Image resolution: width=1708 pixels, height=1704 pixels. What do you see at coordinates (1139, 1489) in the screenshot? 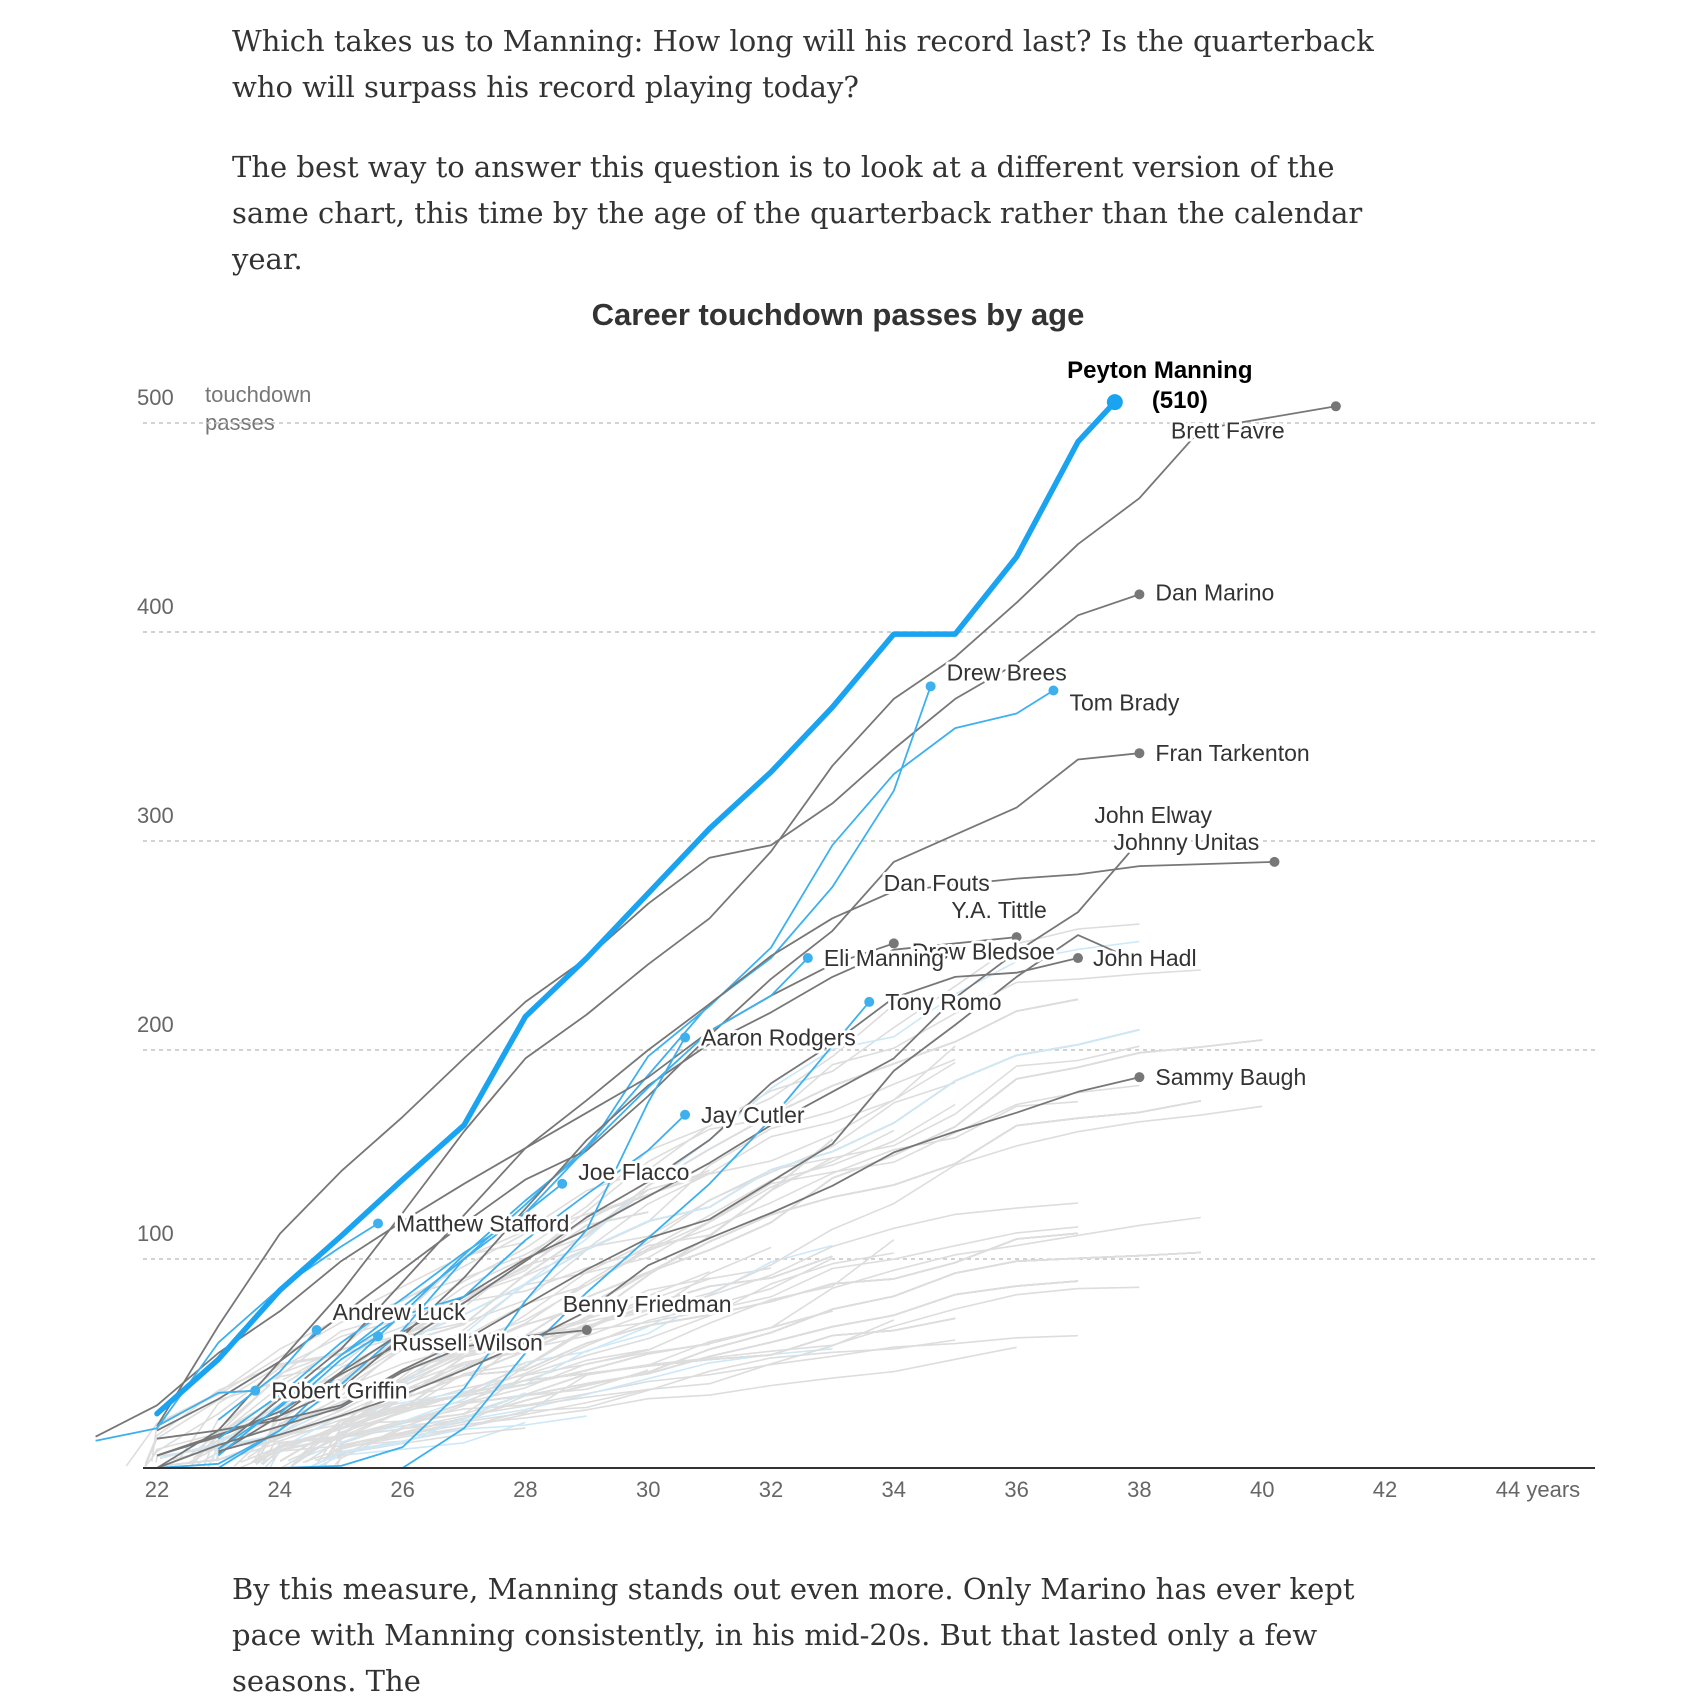
I see `x-tick-label: 38` at bounding box center [1139, 1489].